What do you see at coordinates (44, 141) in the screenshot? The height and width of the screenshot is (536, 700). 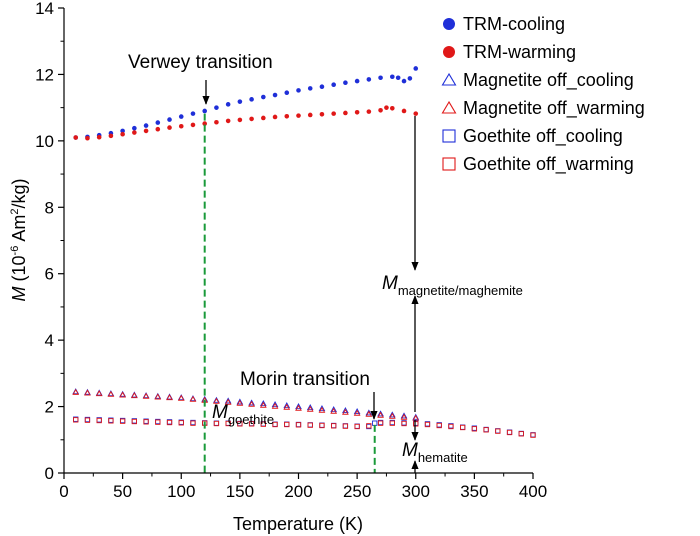 I see `y-tick-label: 10` at bounding box center [44, 141].